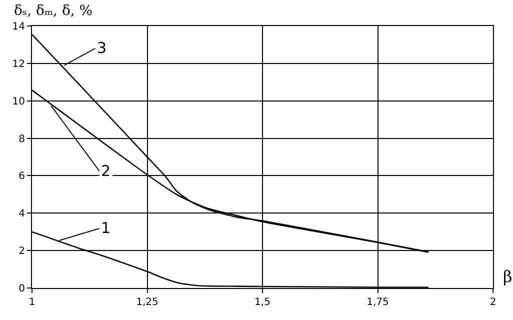 The width and height of the screenshot is (513, 320). Describe the element at coordinates (18, 27) in the screenshot. I see `y-tick-label: 14` at that location.